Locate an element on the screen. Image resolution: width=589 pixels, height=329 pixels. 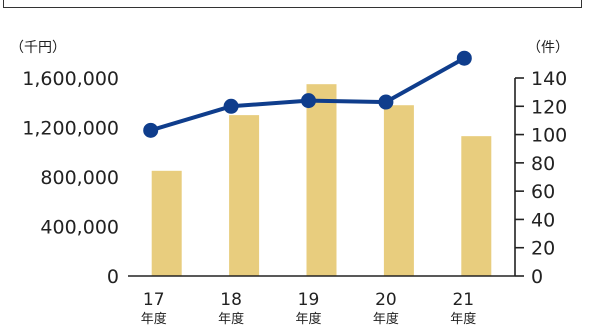
right-tick-label: 100 is located at coordinates (549, 136).